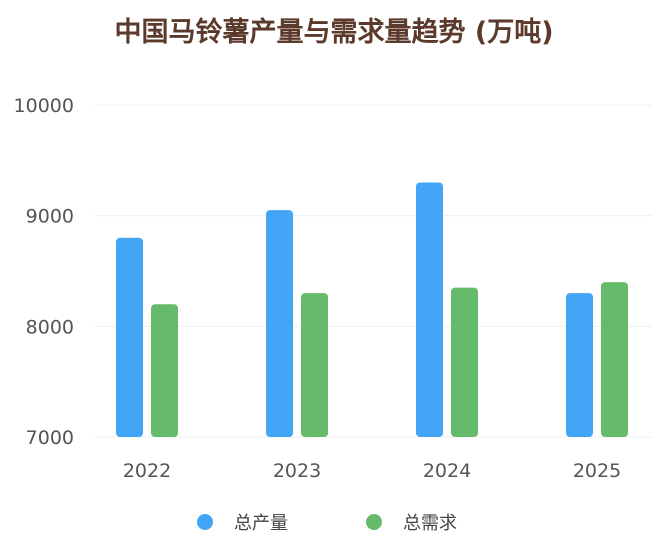  I want to click on y-tick-label: 8000, so click(50, 327).